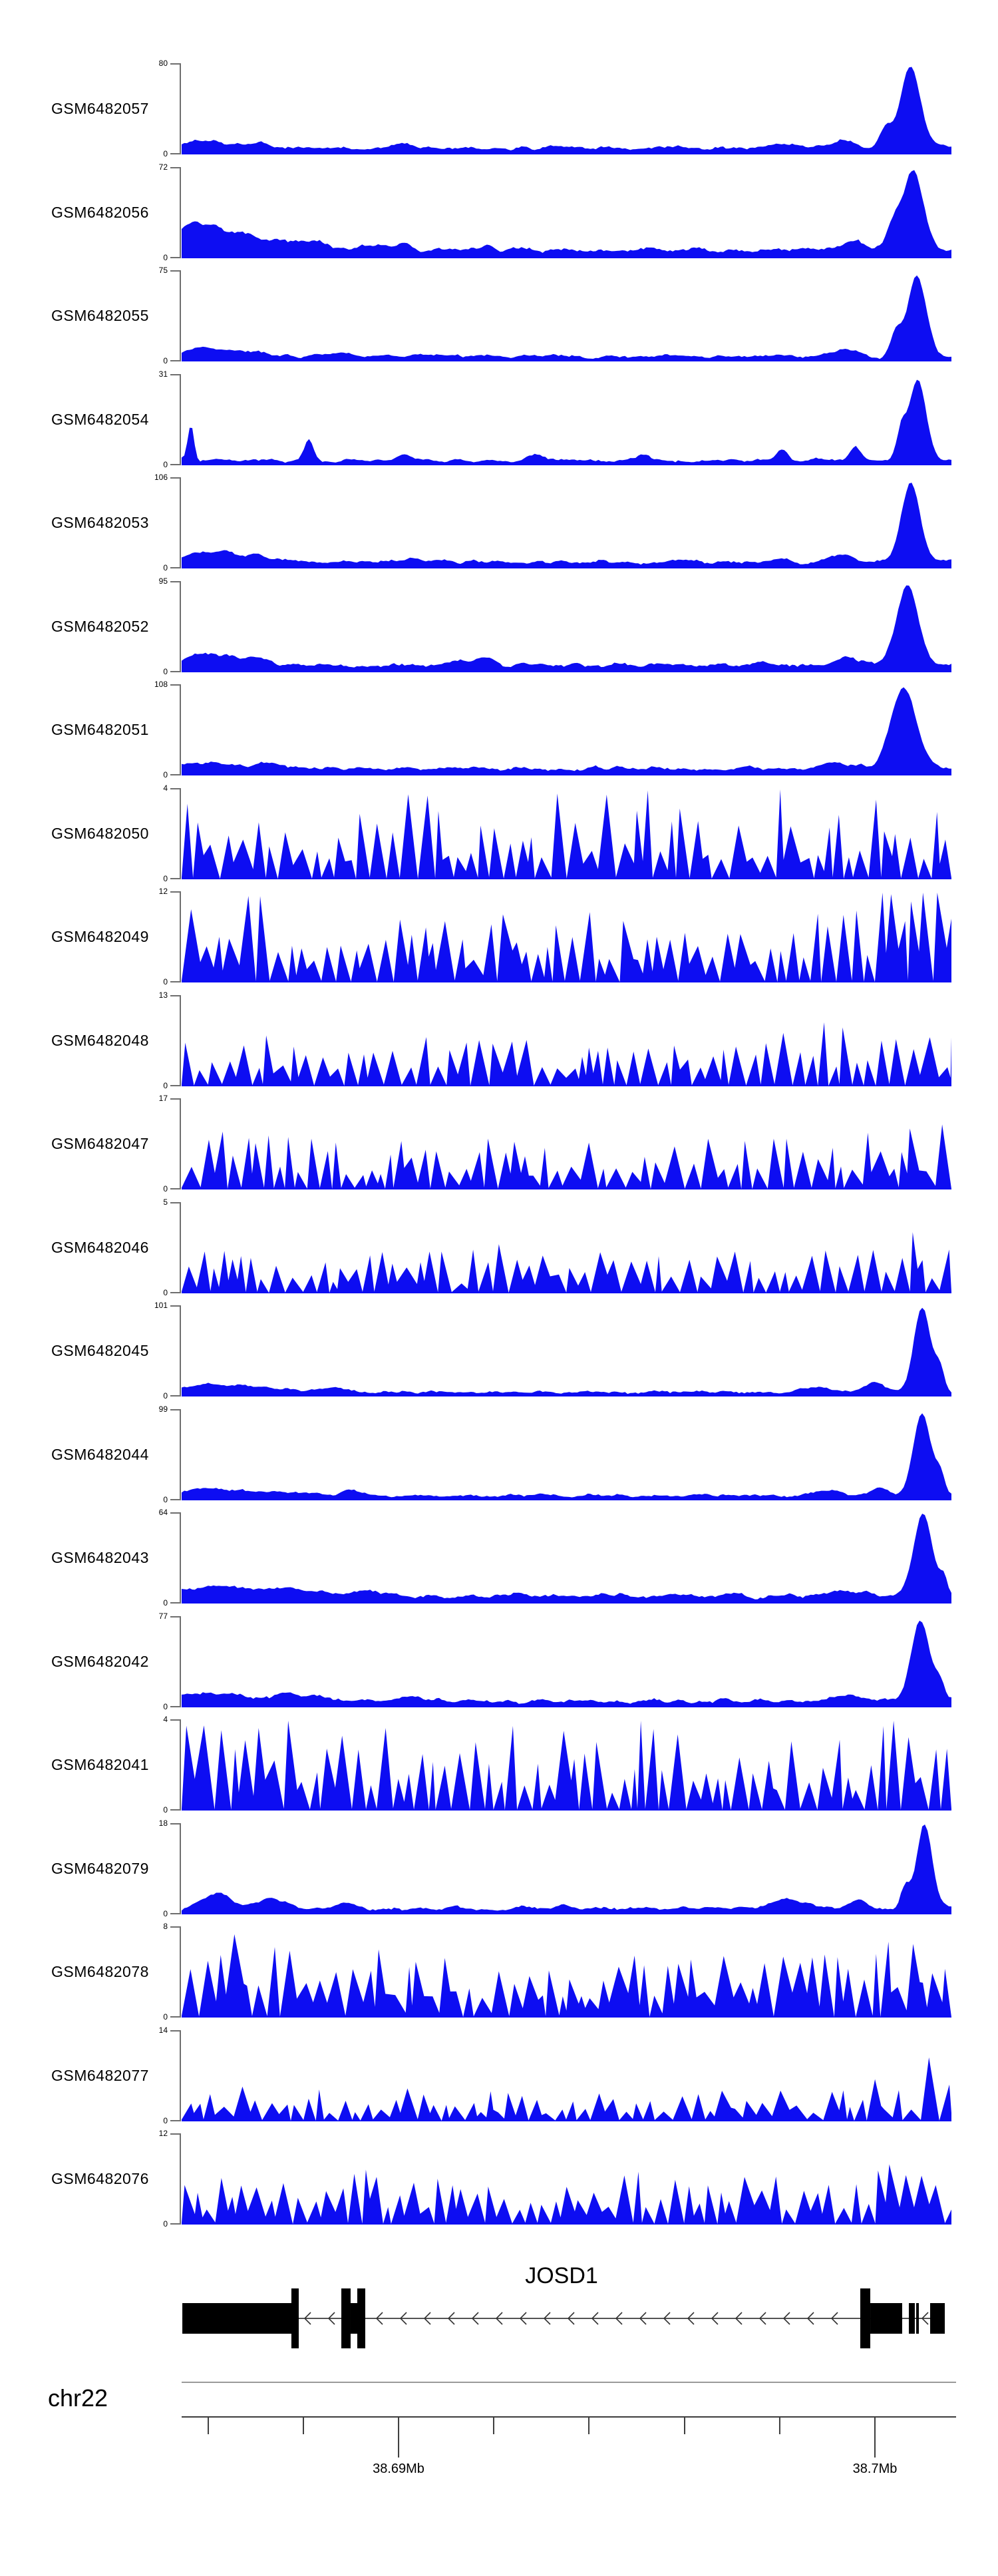 This screenshot has height=2576, width=998. What do you see at coordinates (163, 1823) in the screenshot?
I see `track-ymax-label: 18` at bounding box center [163, 1823].